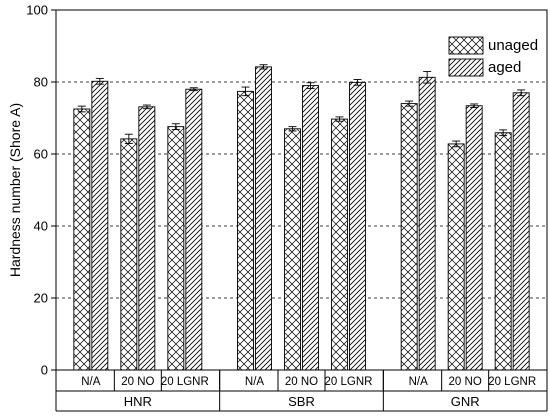 This screenshot has width=550, height=416. Describe the element at coordinates (466, 45) in the screenshot. I see `legend-swatch-unaged` at that location.